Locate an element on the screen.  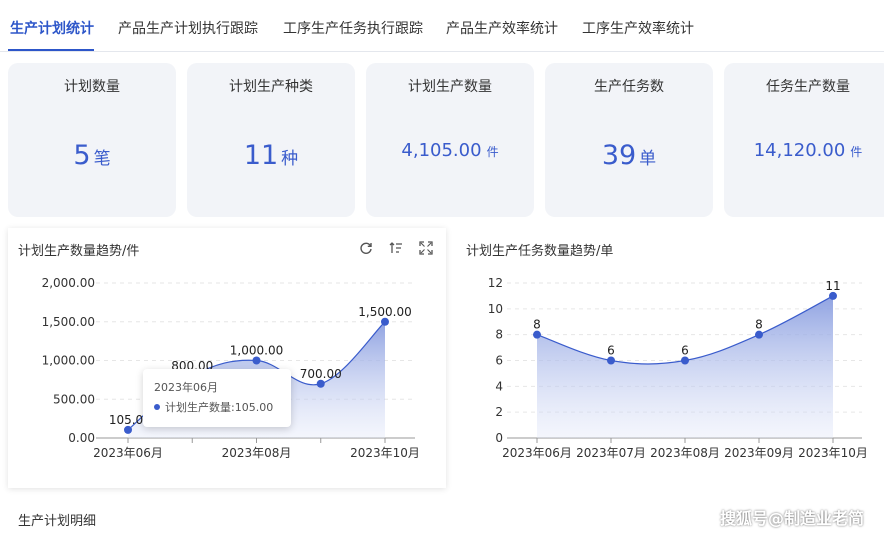
chart-toolbar is located at coordinates (396, 248).